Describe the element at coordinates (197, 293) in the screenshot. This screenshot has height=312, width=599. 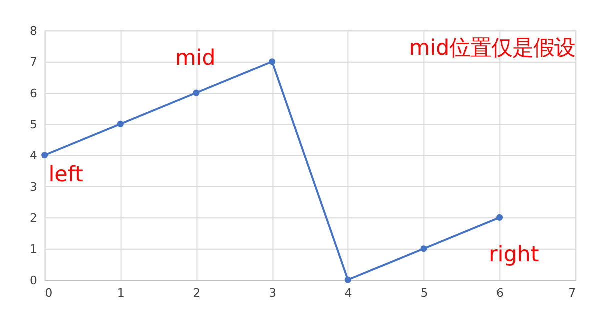
I see `x-tick-label: 2` at that location.